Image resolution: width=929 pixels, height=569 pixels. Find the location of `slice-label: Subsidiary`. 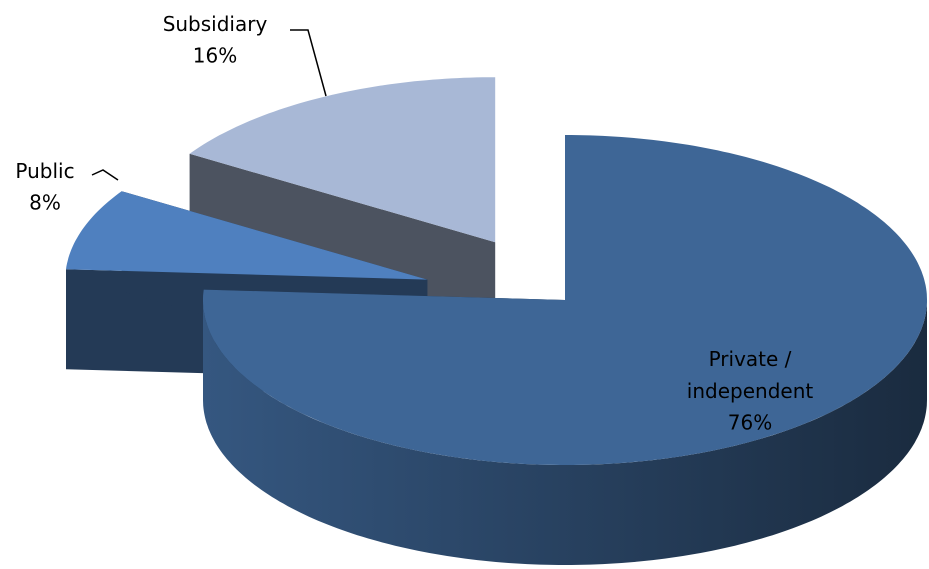

slice-label: Subsidiary is located at coordinates (215, 24).